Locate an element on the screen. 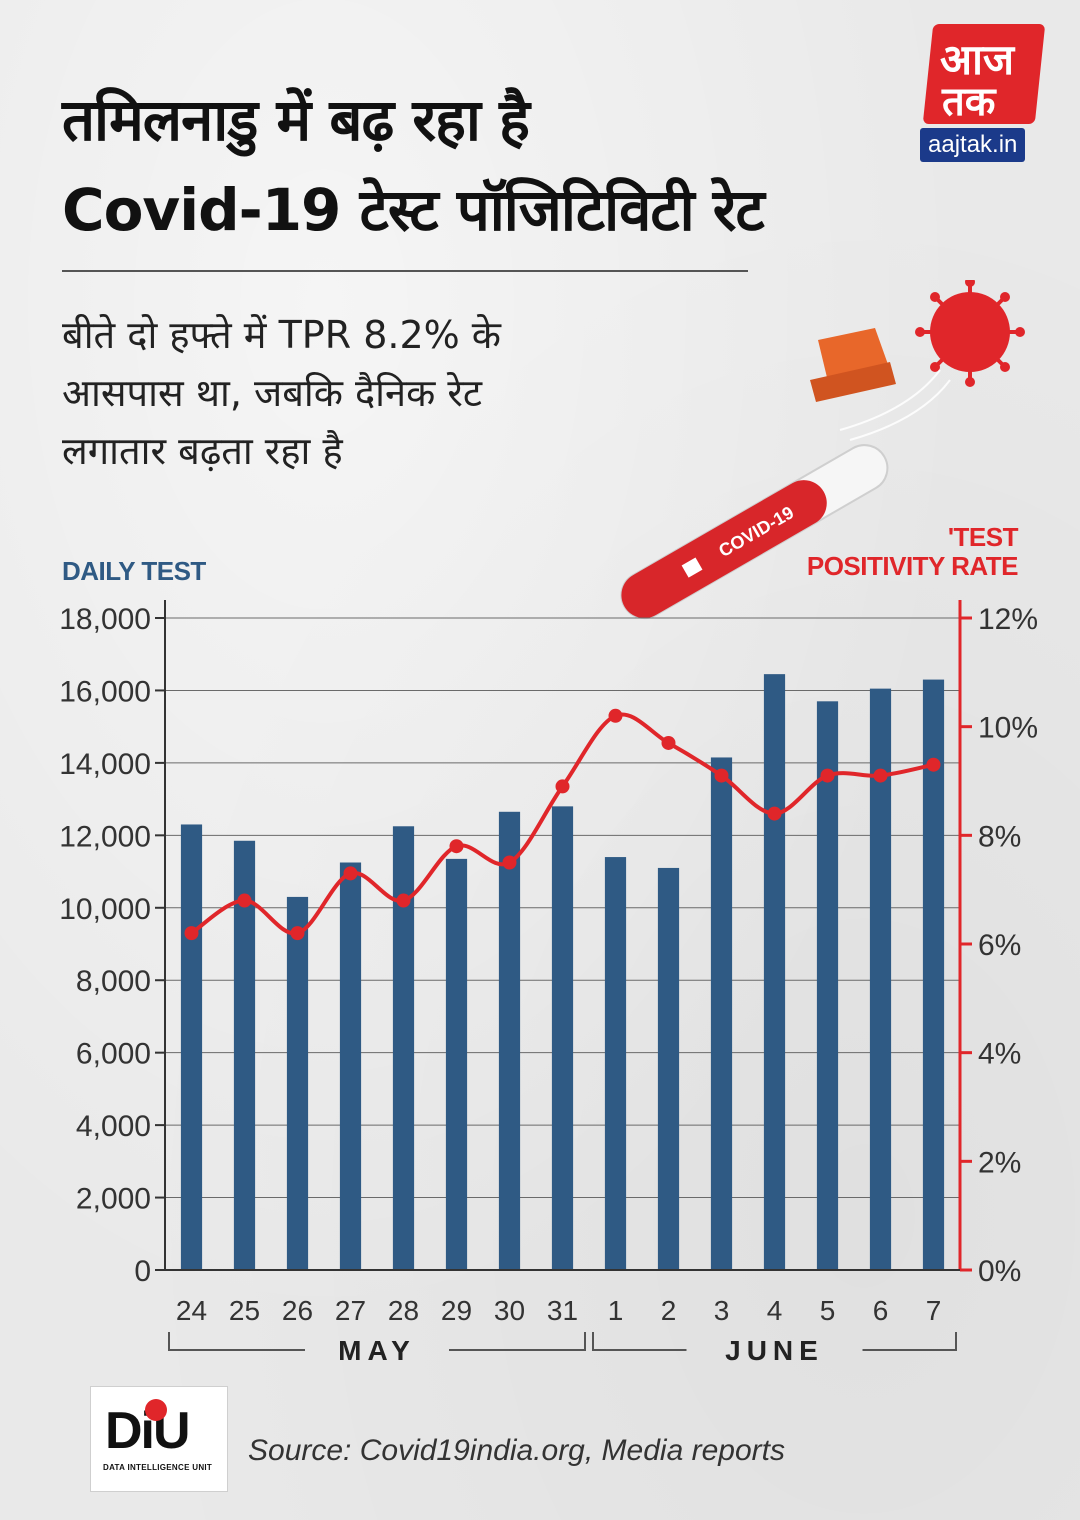  month-label-june: JUNE is located at coordinates (774, 1350).